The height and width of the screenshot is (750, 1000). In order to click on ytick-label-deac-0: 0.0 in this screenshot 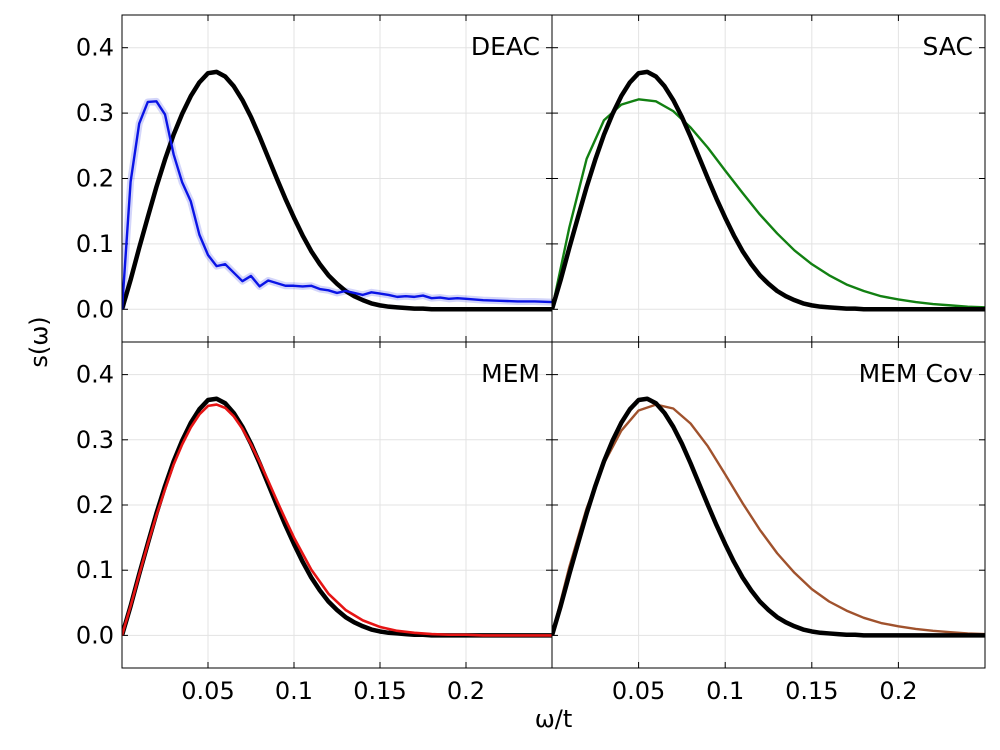, I will do `click(95, 309)`.